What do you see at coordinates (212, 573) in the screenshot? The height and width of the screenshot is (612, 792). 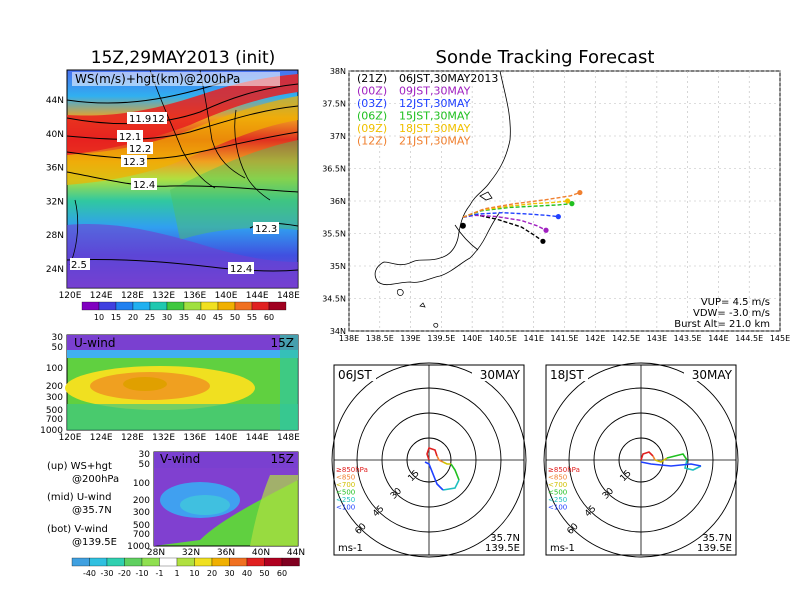 I see `colorbar-label: 20` at bounding box center [212, 573].